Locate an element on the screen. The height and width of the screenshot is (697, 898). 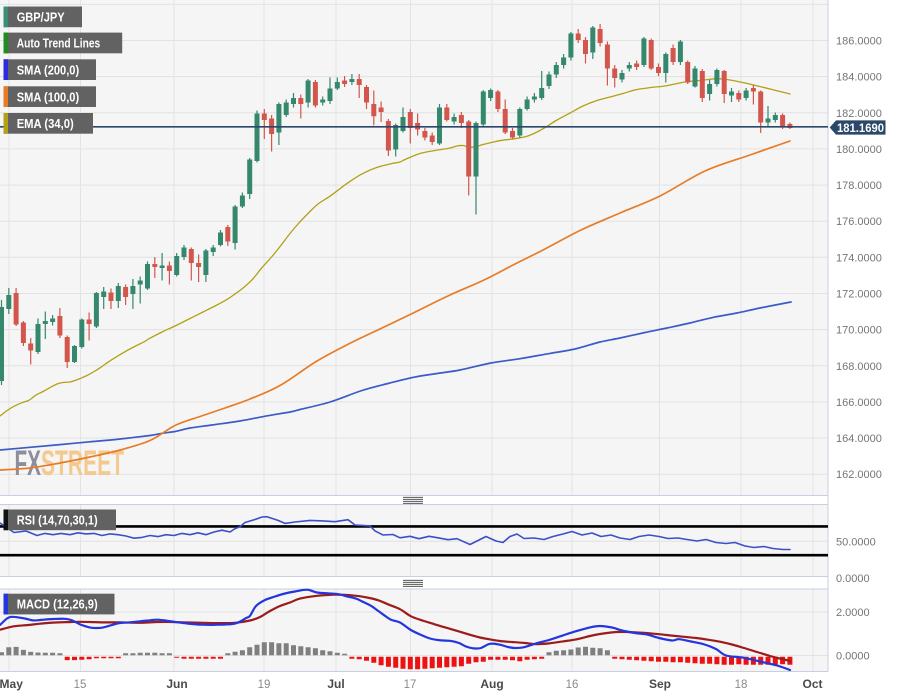
svg-text: SMA (200,0) is located at coordinates (48, 70).